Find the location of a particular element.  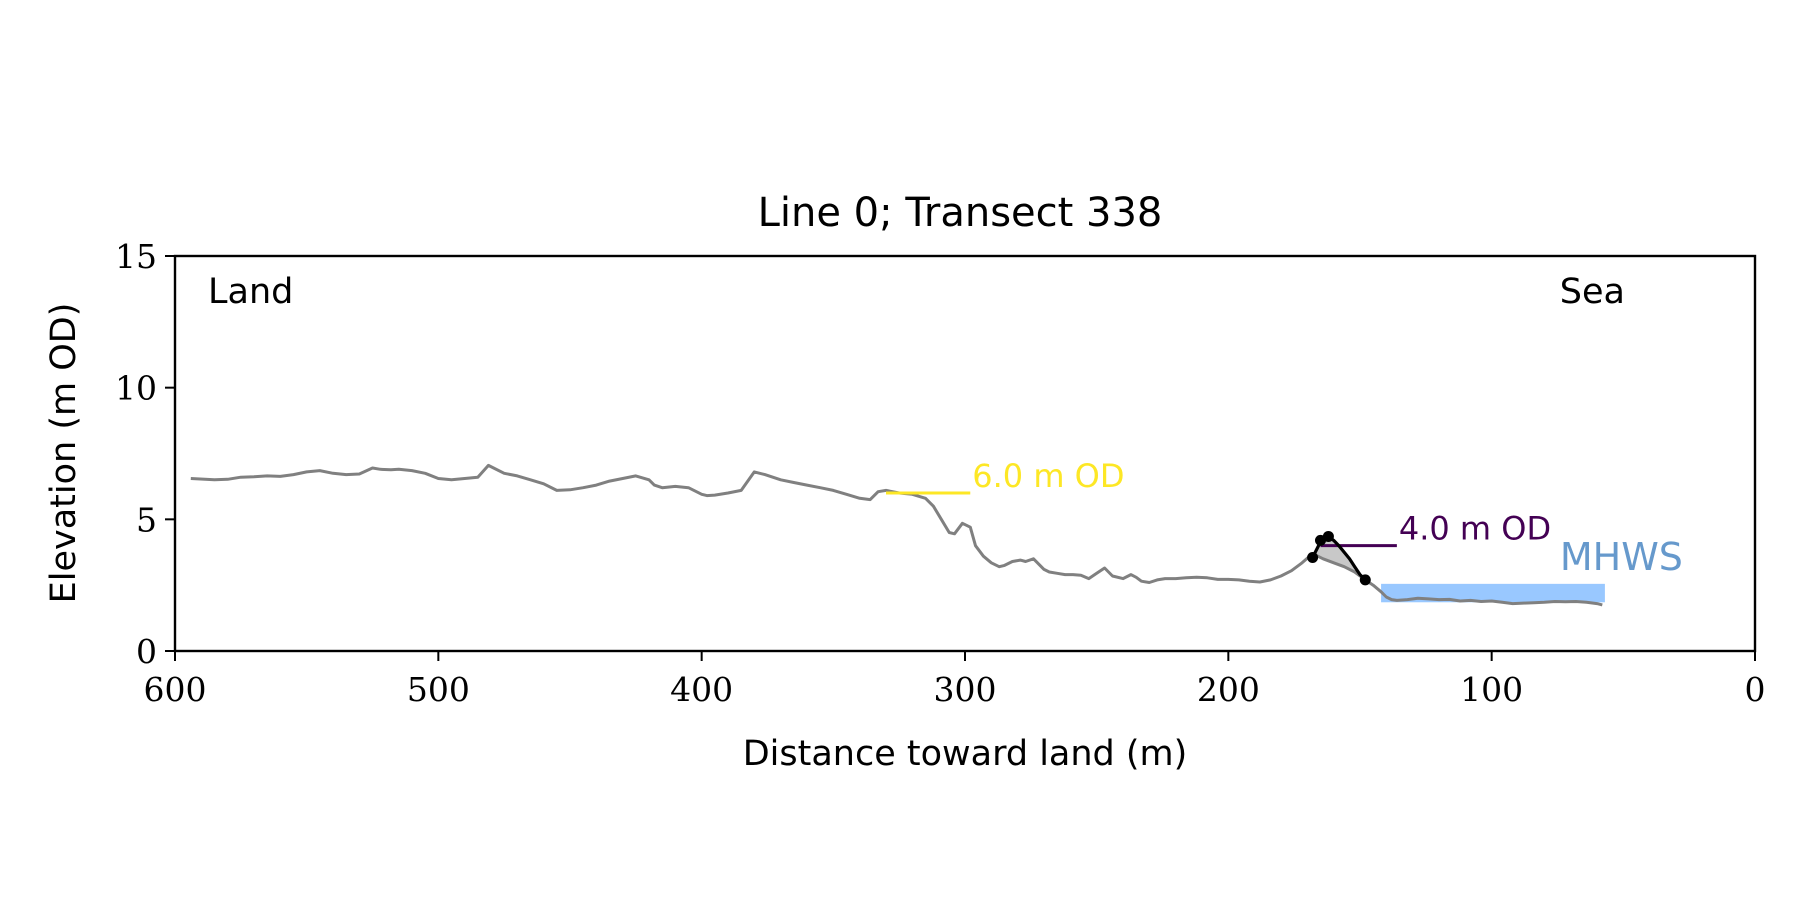

plot-area: MHWS 6.0 m OD 4.0 m OD is located at coordinates (936, 532).